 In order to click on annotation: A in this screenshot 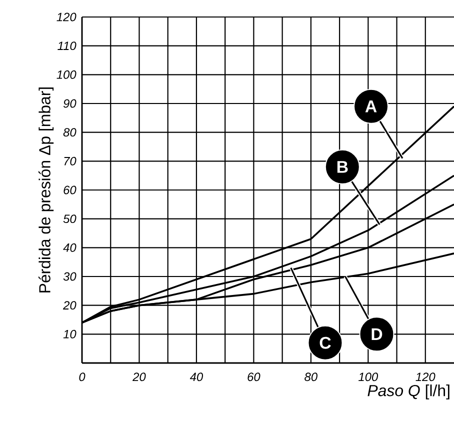, I will do `click(371, 106)`.